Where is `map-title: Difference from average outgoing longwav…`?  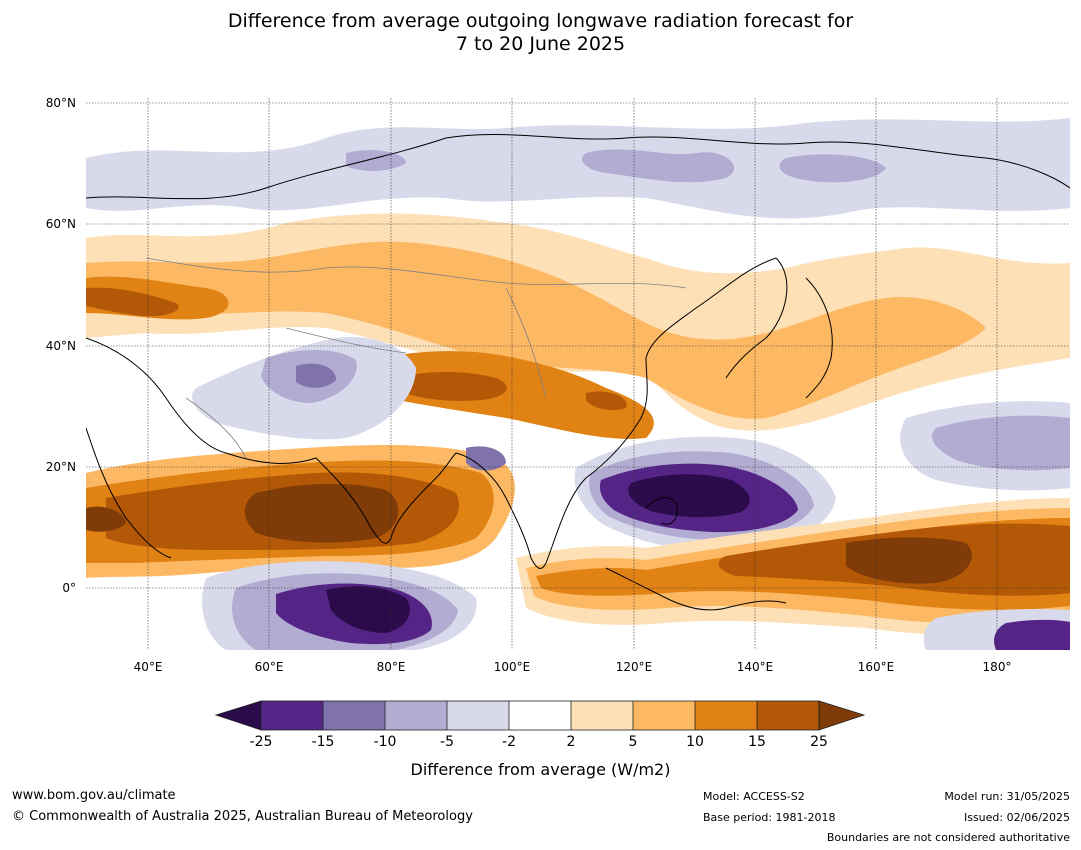 map-title: Difference from average outgoing longwav… is located at coordinates (540, 33).